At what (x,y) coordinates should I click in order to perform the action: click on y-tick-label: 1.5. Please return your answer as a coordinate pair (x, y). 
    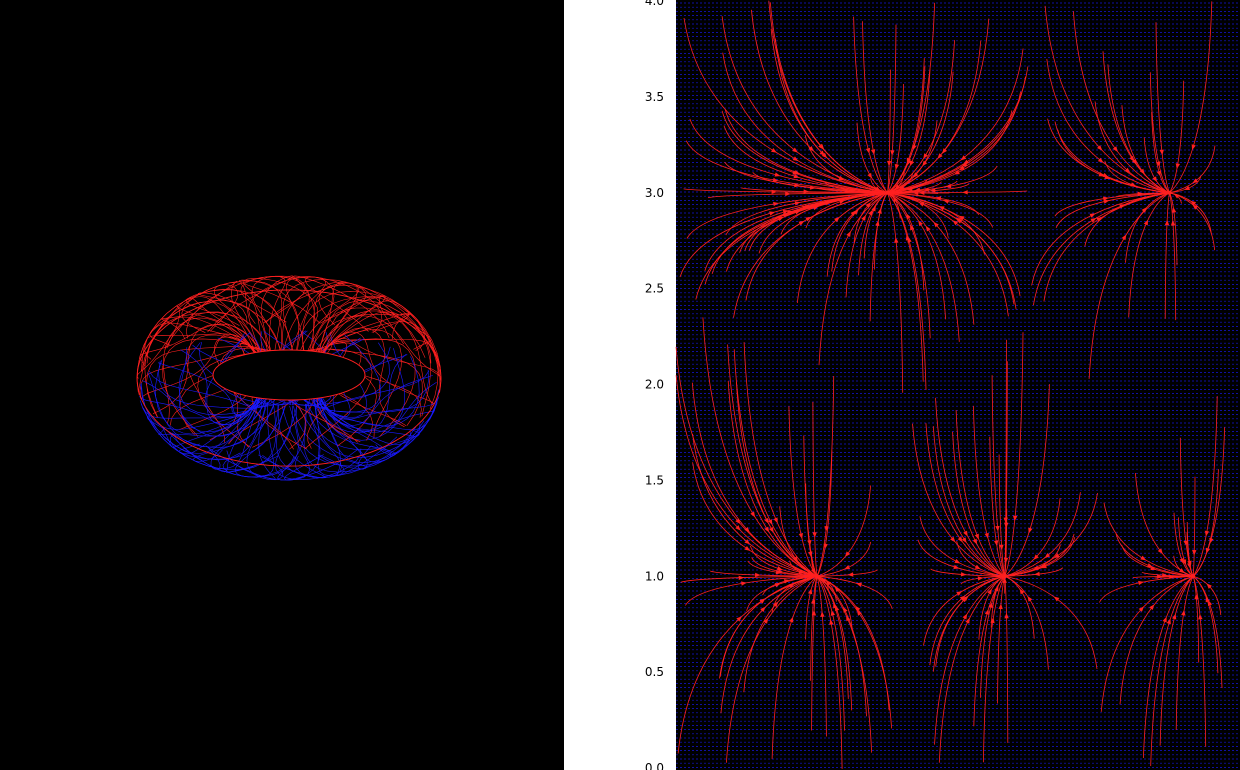
    Looking at the image, I should click on (654, 480).